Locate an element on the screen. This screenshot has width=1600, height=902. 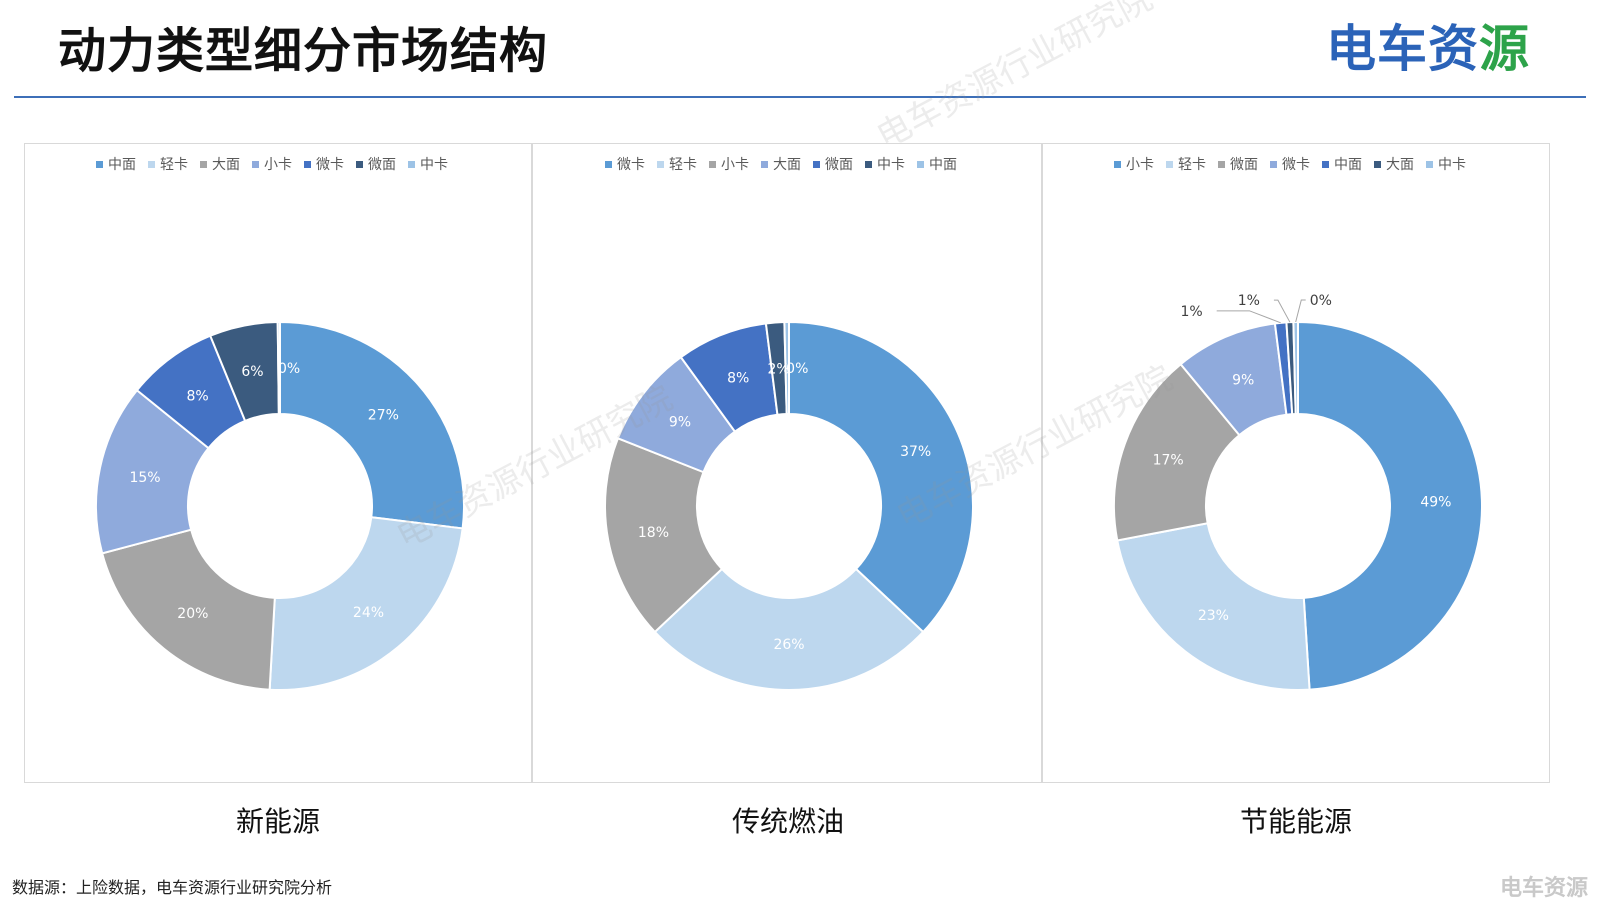
slice-label: 17% is located at coordinates (1168, 460).